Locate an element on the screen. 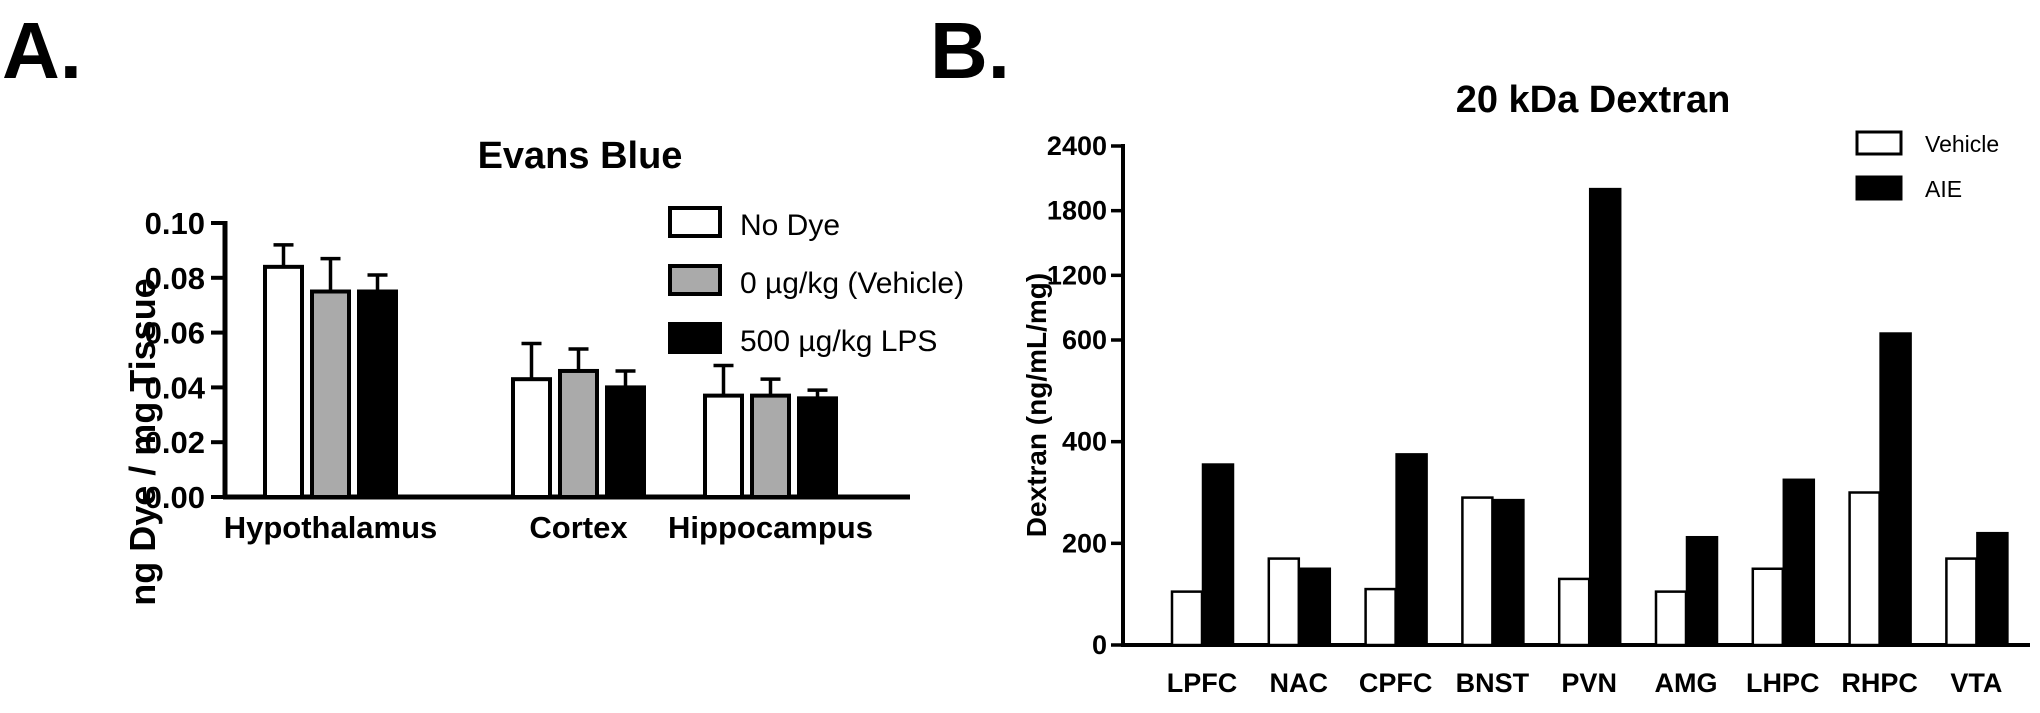 Image resolution: width=2040 pixels, height=713 pixels. chart-a-category-label: Cortex is located at coordinates (578, 527).